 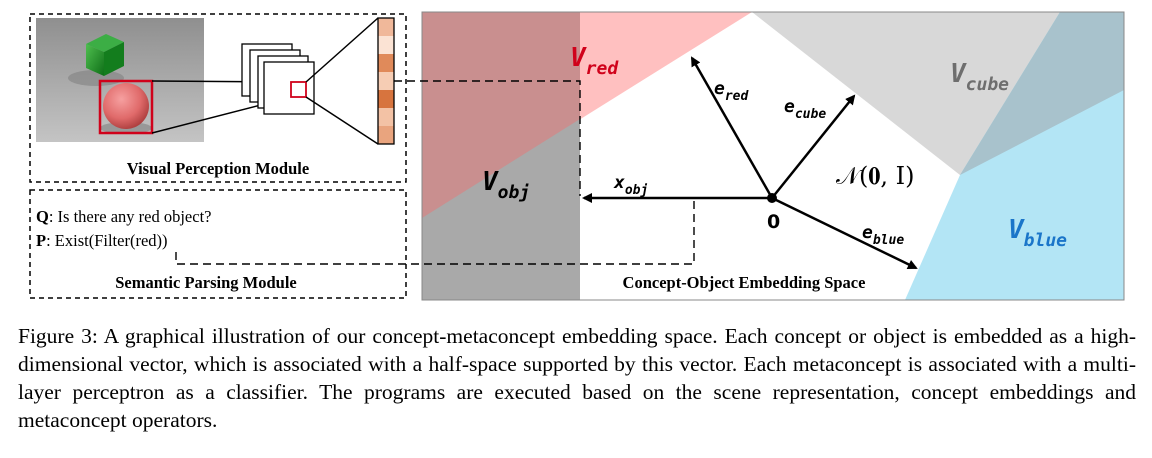 I want to click on origin-label: 0, so click(x=773, y=222).